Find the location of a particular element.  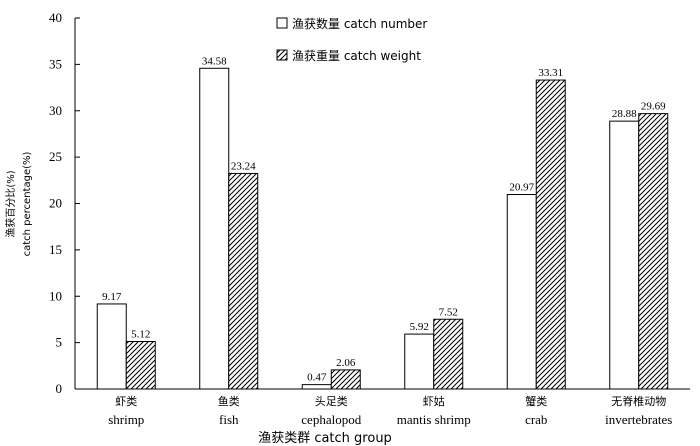

bar-catch-weight-crab is located at coordinates (550, 234).